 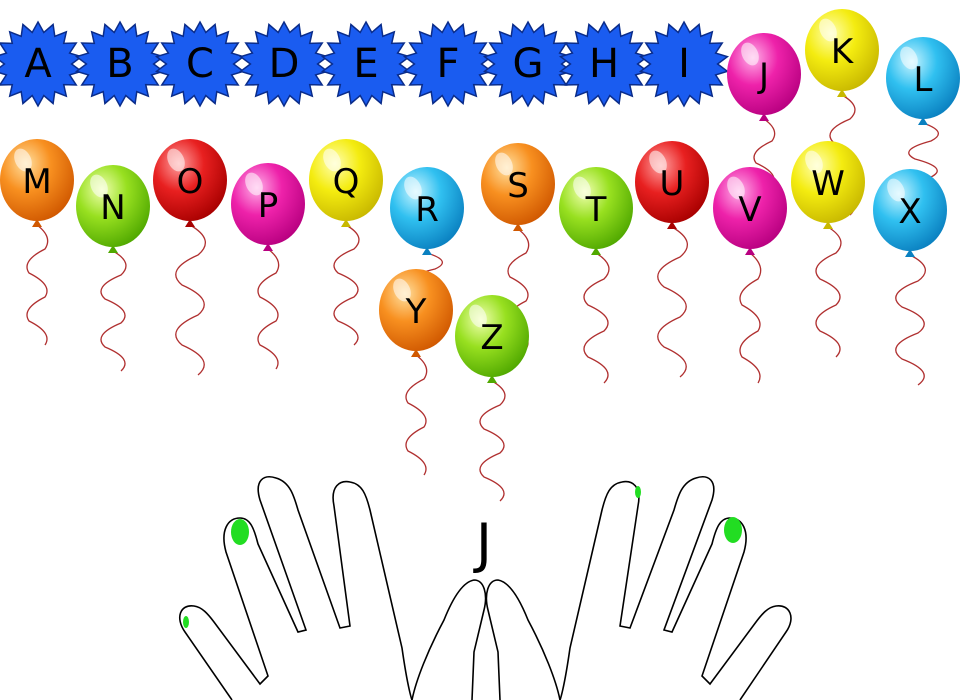 I want to click on balloon-l: L, so click(x=923, y=81).